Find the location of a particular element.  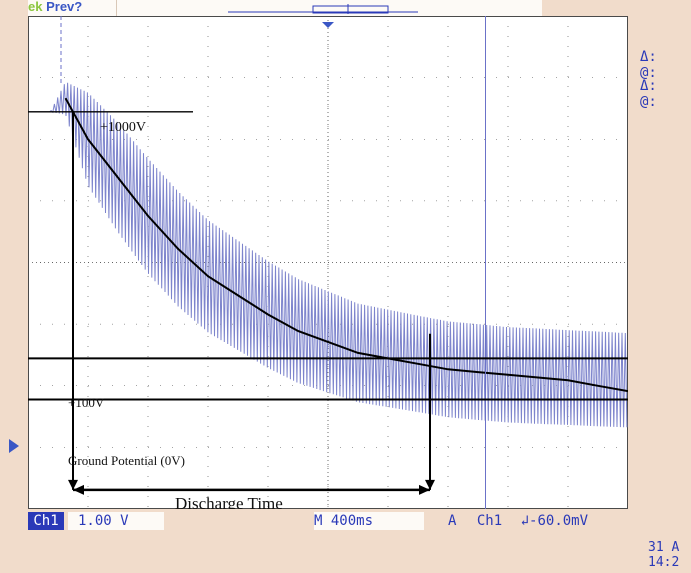

trigger-mode: A is located at coordinates (452, 521).